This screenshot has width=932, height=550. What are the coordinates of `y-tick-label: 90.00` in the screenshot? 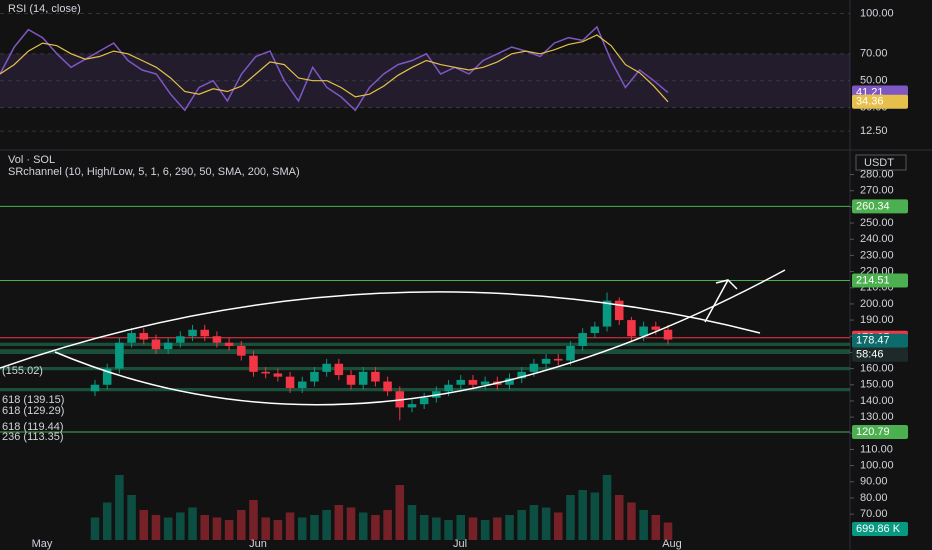 It's located at (874, 482).